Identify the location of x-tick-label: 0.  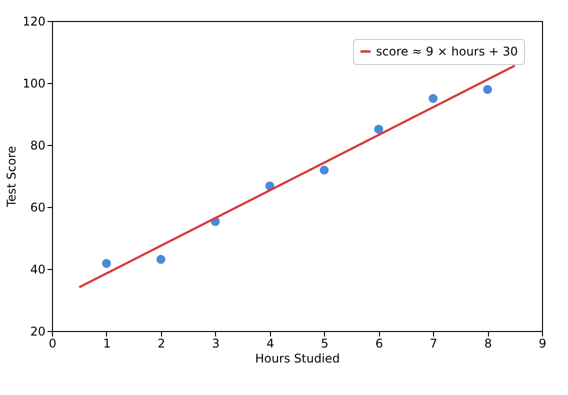
(52, 343).